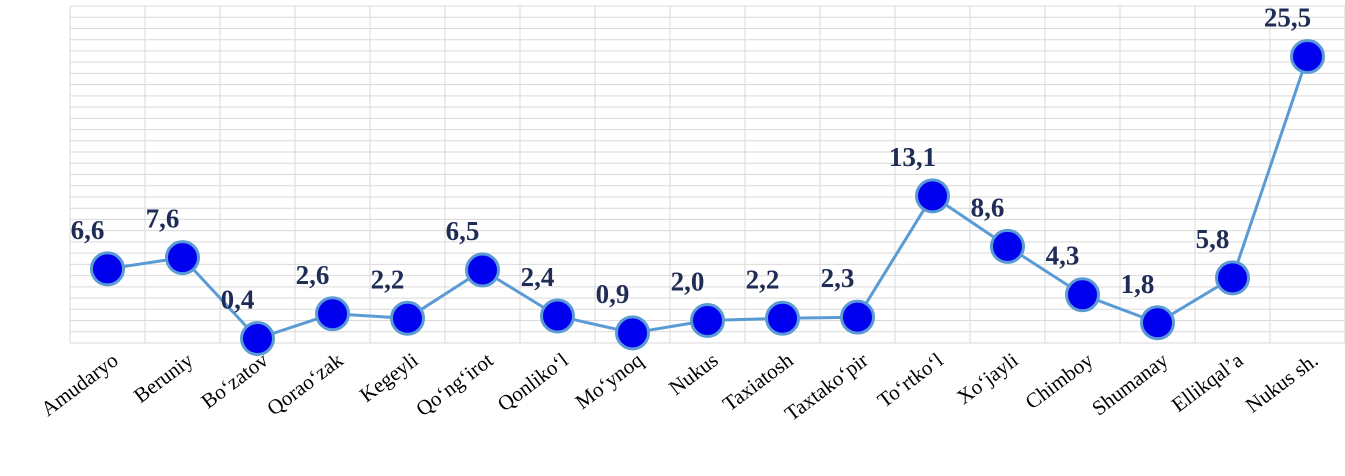 The height and width of the screenshot is (476, 1345). I want to click on data-label: 4,3, so click(1063, 256).